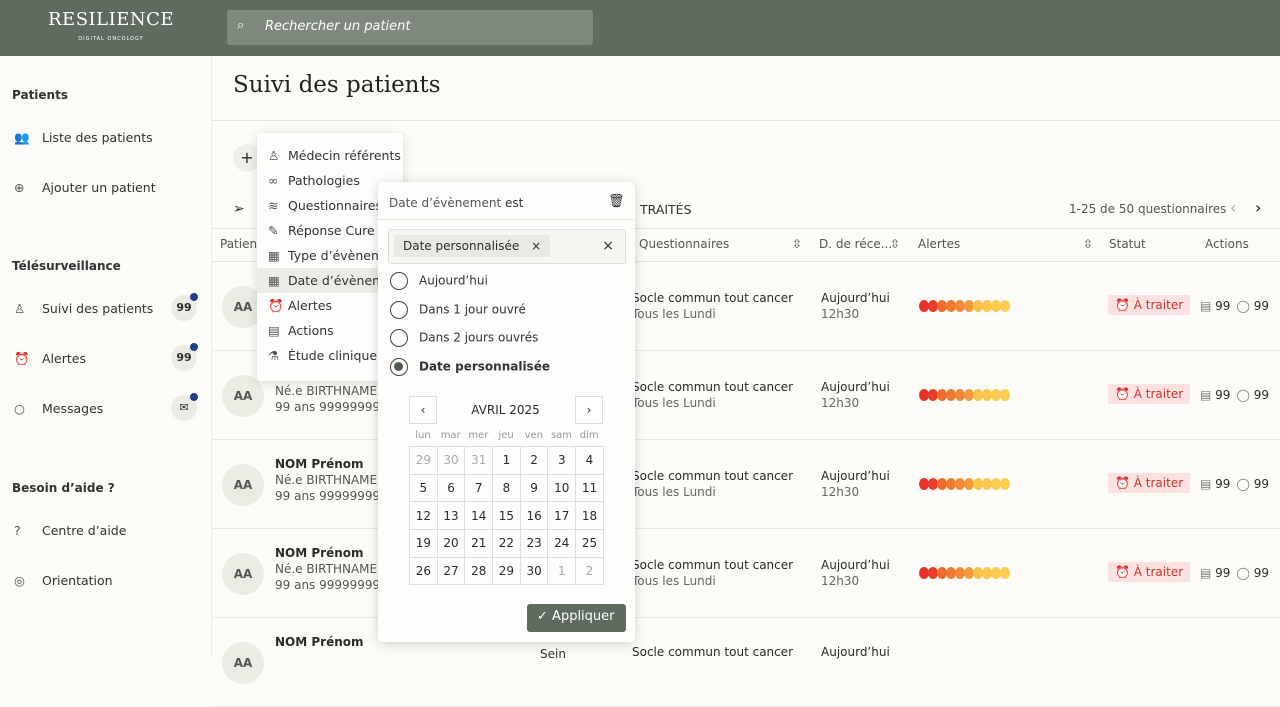 The image size is (1280, 707). I want to click on prev-month-button: ‹, so click(423, 410).